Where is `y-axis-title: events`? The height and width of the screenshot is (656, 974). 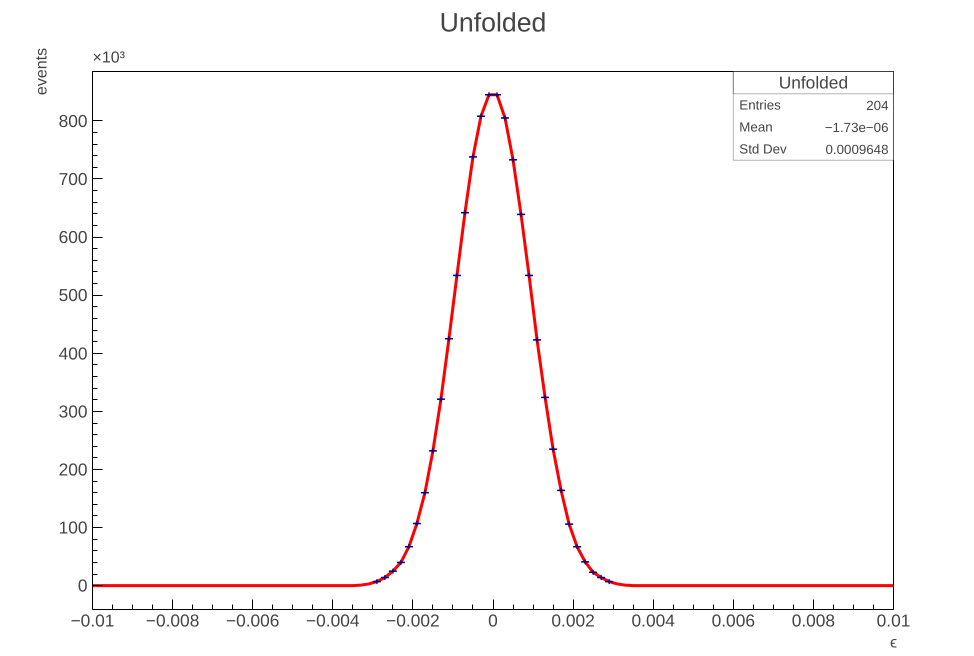
y-axis-title: events is located at coordinates (42, 72).